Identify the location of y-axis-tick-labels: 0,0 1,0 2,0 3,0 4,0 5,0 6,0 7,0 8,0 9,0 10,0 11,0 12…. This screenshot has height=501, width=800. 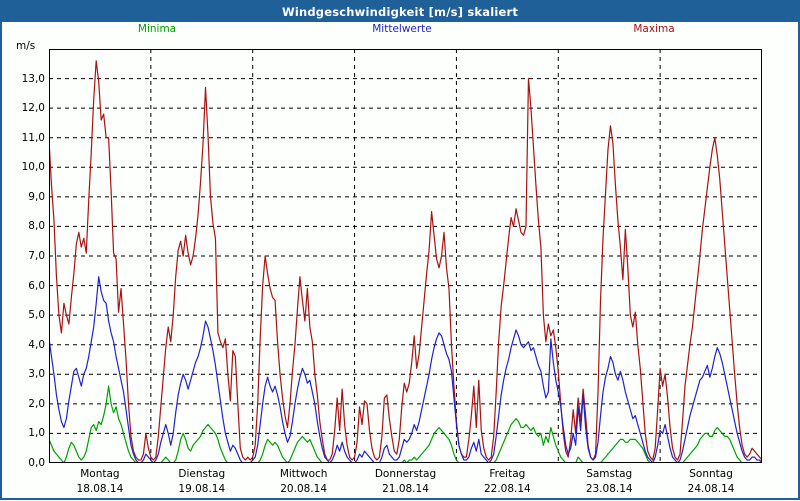
(23, 259).